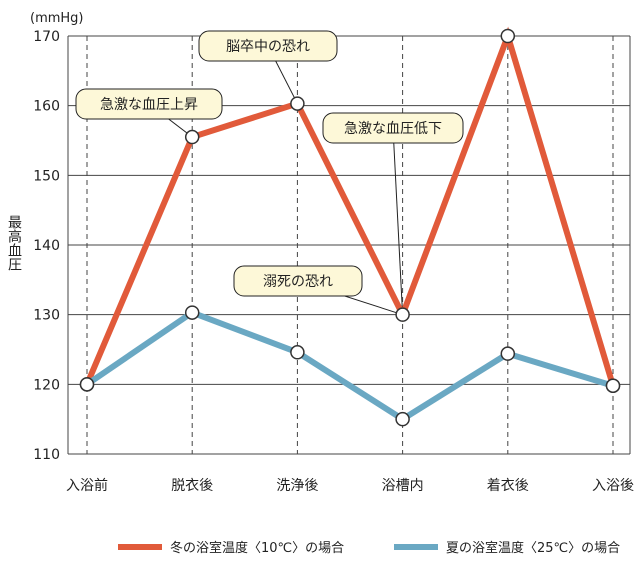  Describe the element at coordinates (297, 486) in the screenshot. I see `x-tick-label: 洗浄後` at that location.